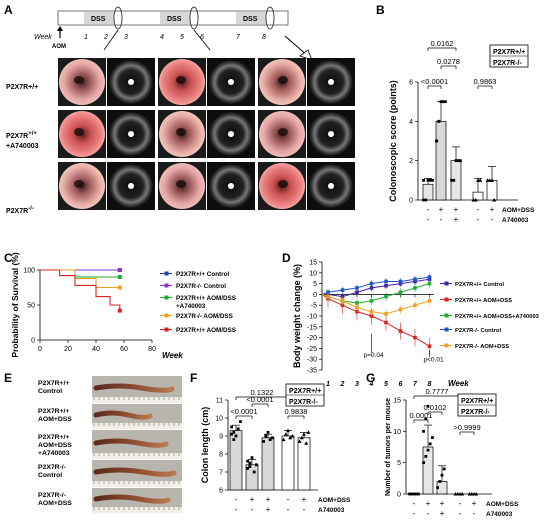 Image resolution: width=550 pixels, height=525 pixels. Describe the element at coordinates (312, 317) in the screenshot. I see `y-tick-label: -10` at that location.